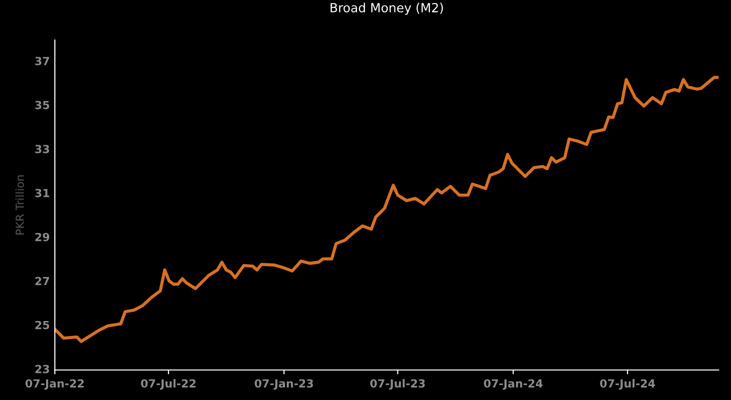 The image size is (731, 400). I want to click on x-tick-label: 07-Jan-22, so click(55, 384).